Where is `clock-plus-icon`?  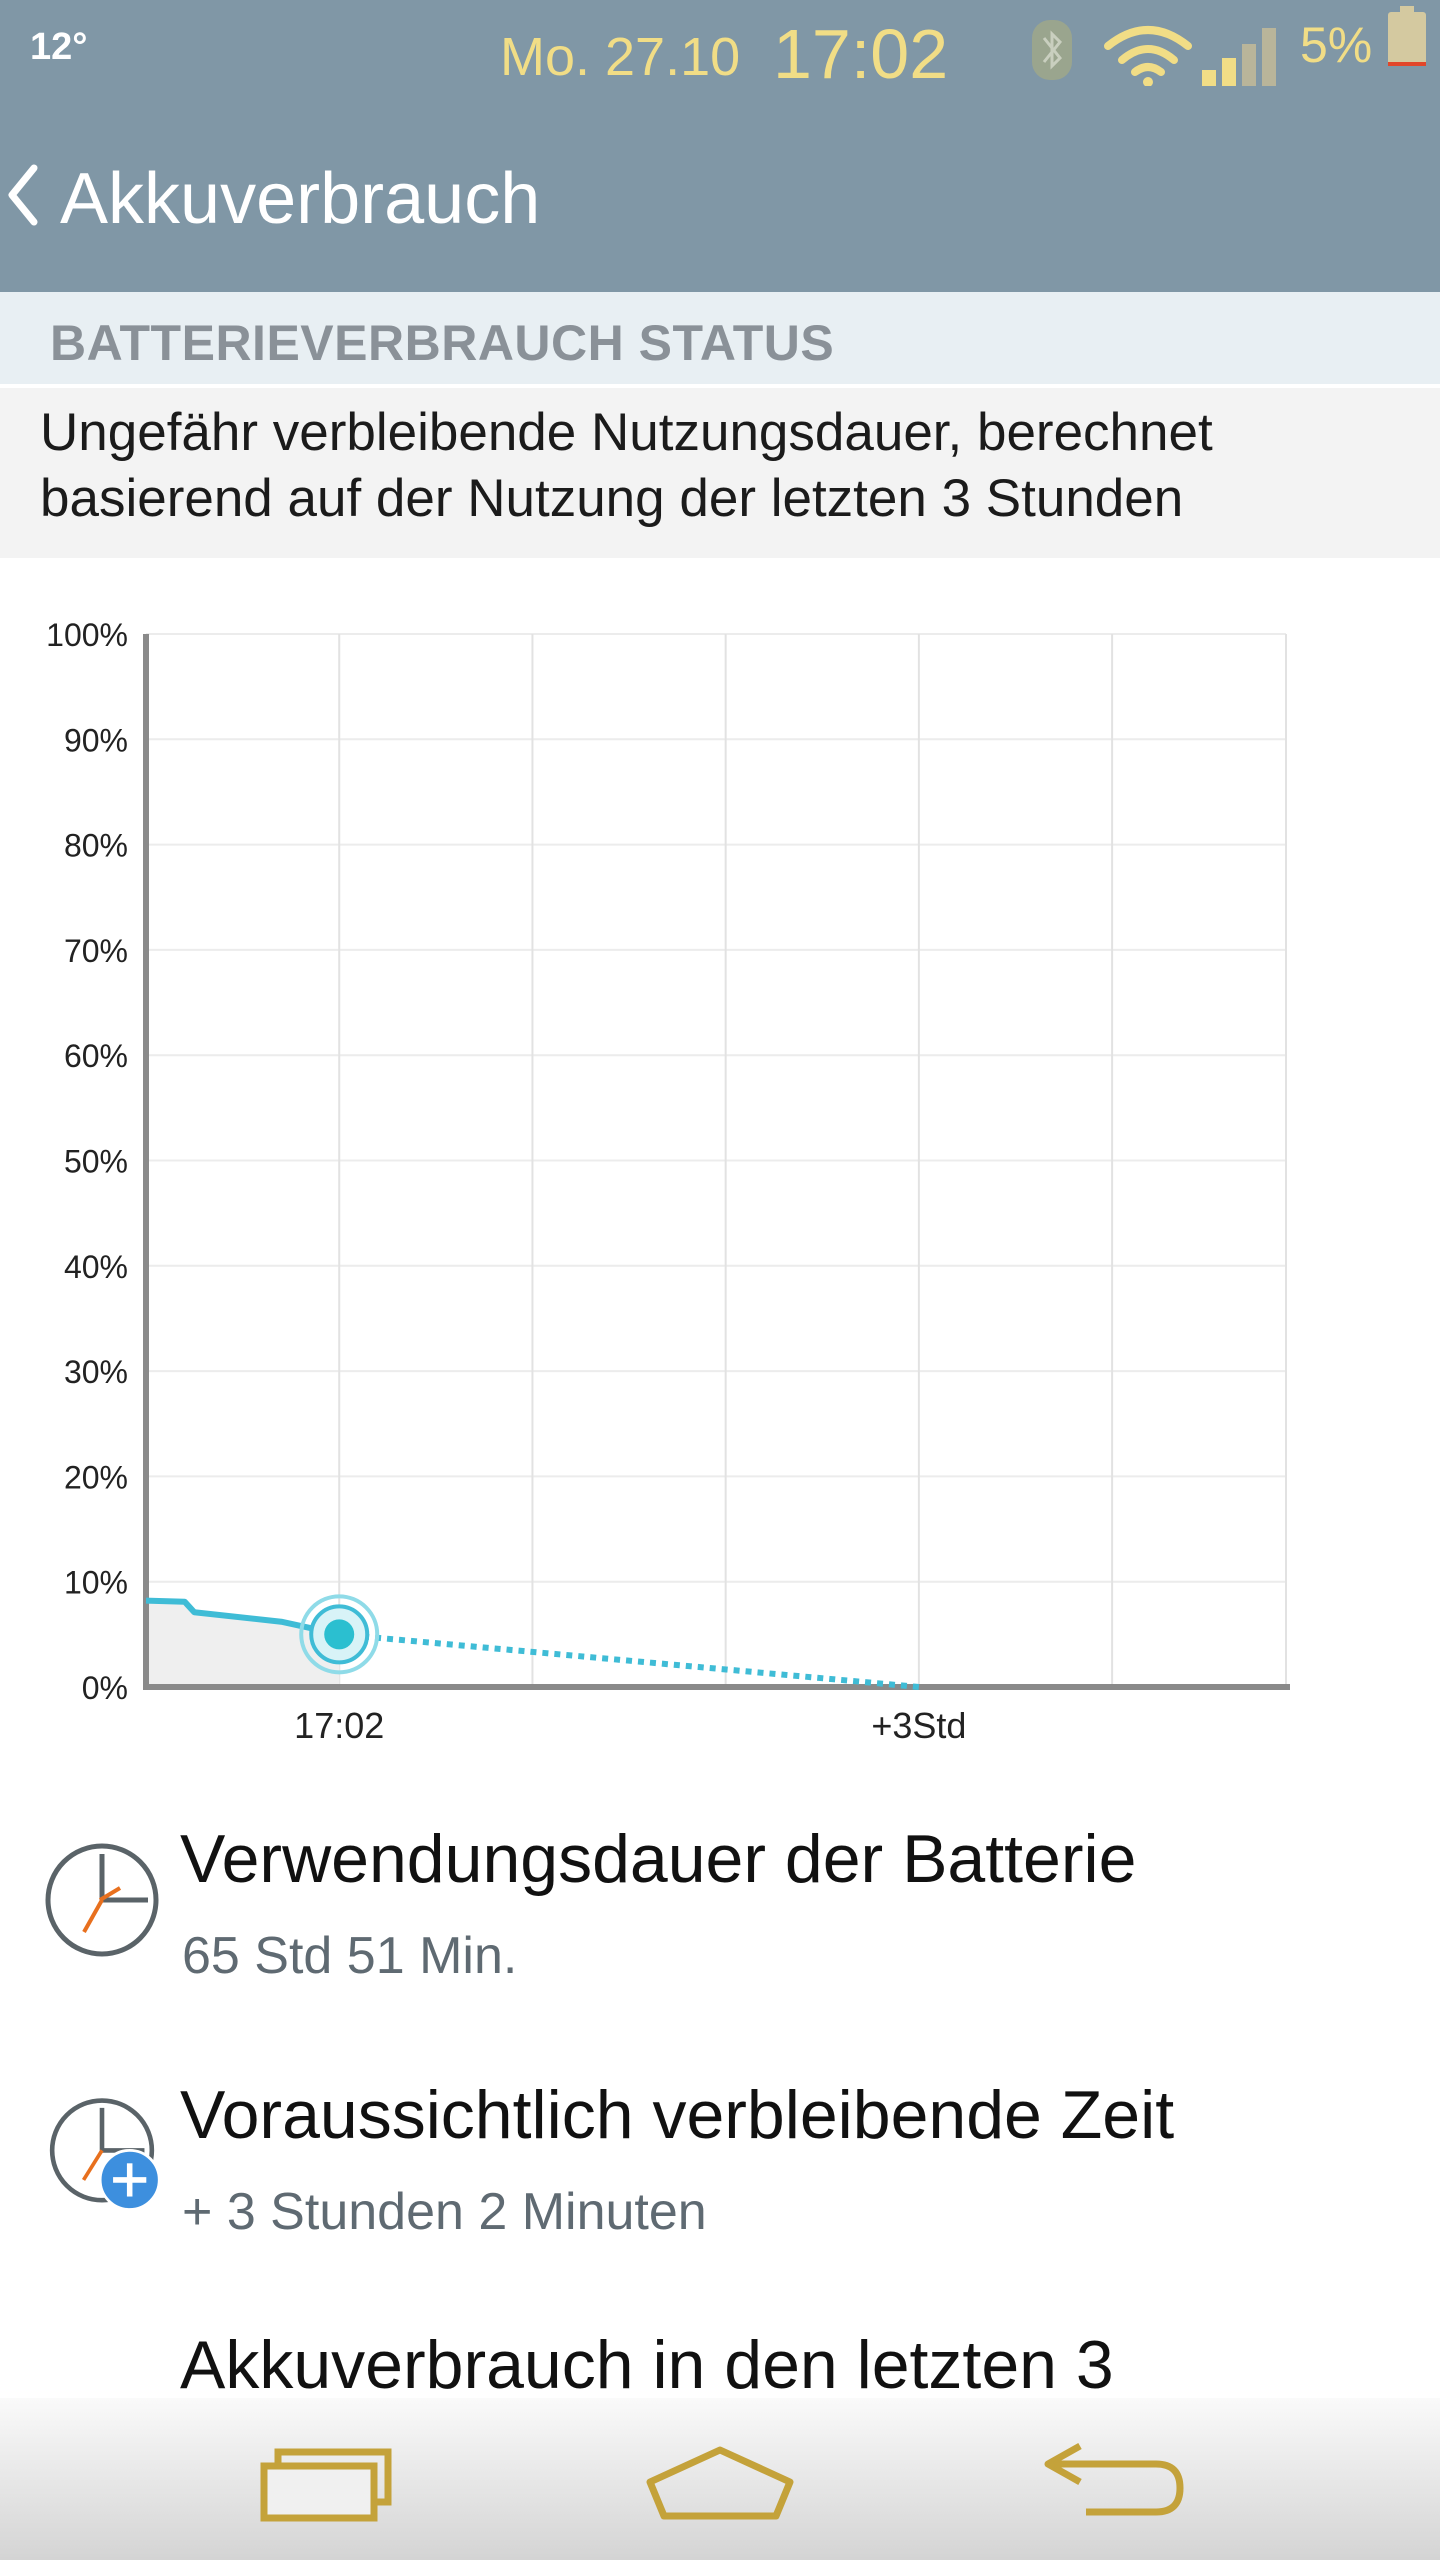
clock-plus-icon is located at coordinates (105, 2154).